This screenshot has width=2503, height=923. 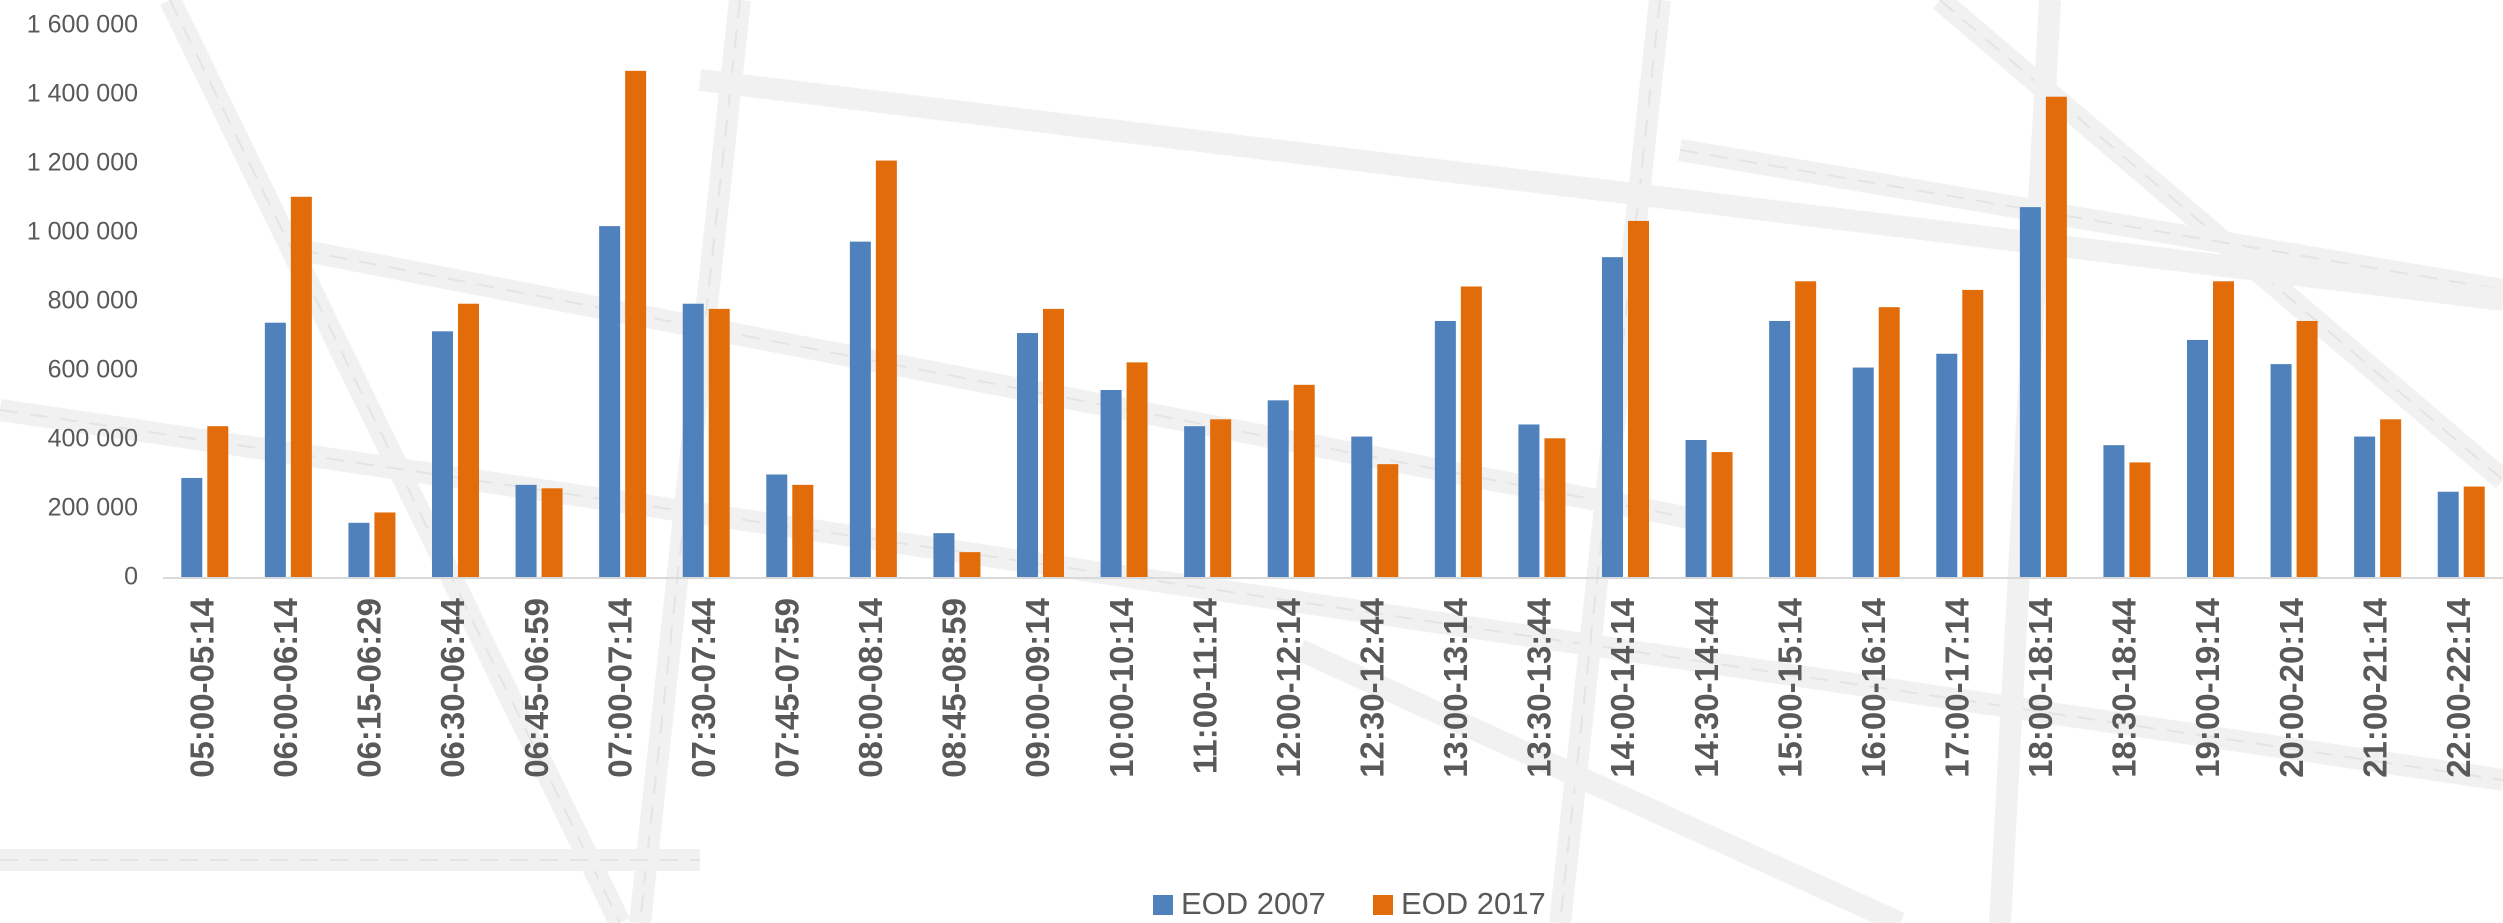 What do you see at coordinates (2207, 687) in the screenshot?
I see `x-tick-label: 19:00-19:14` at bounding box center [2207, 687].